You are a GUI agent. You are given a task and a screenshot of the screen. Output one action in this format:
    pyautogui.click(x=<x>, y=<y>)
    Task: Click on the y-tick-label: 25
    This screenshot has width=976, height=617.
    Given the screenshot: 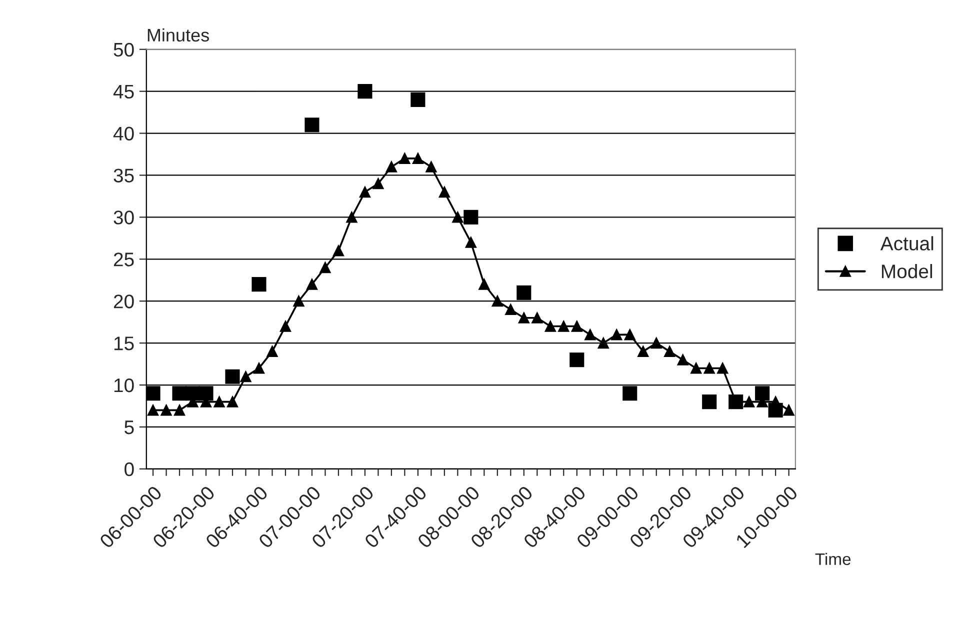 What is the action you would take?
    pyautogui.click(x=124, y=259)
    